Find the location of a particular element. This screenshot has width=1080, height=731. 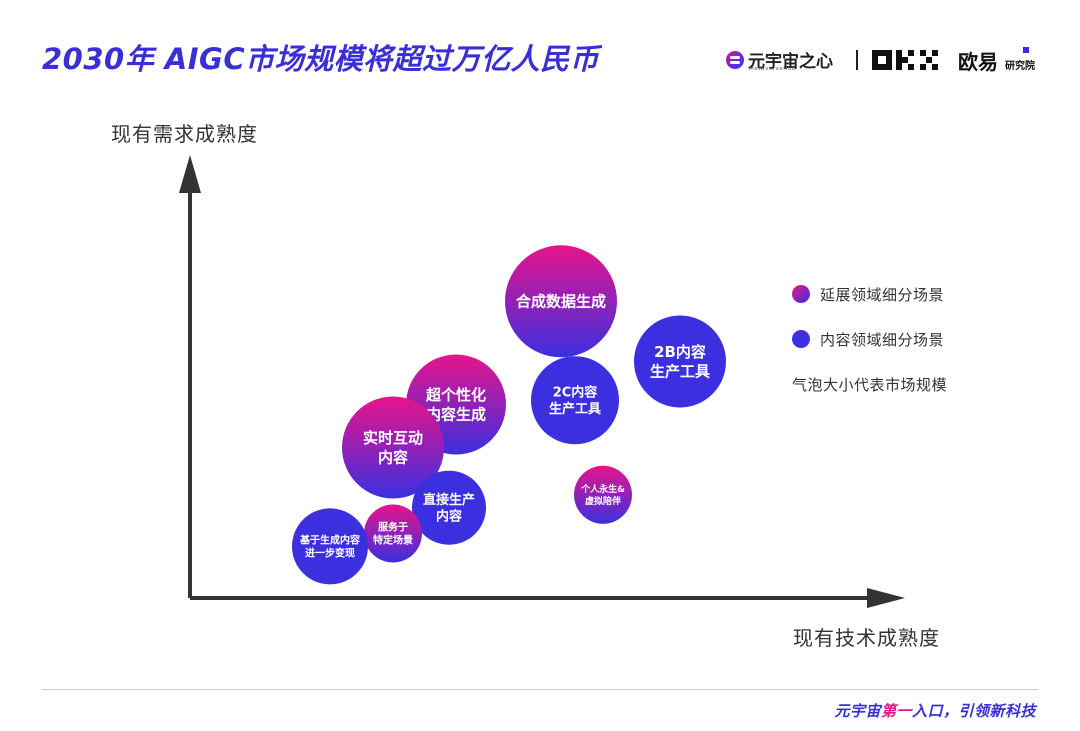

bubble-label: 2B内容 is located at coordinates (680, 352).